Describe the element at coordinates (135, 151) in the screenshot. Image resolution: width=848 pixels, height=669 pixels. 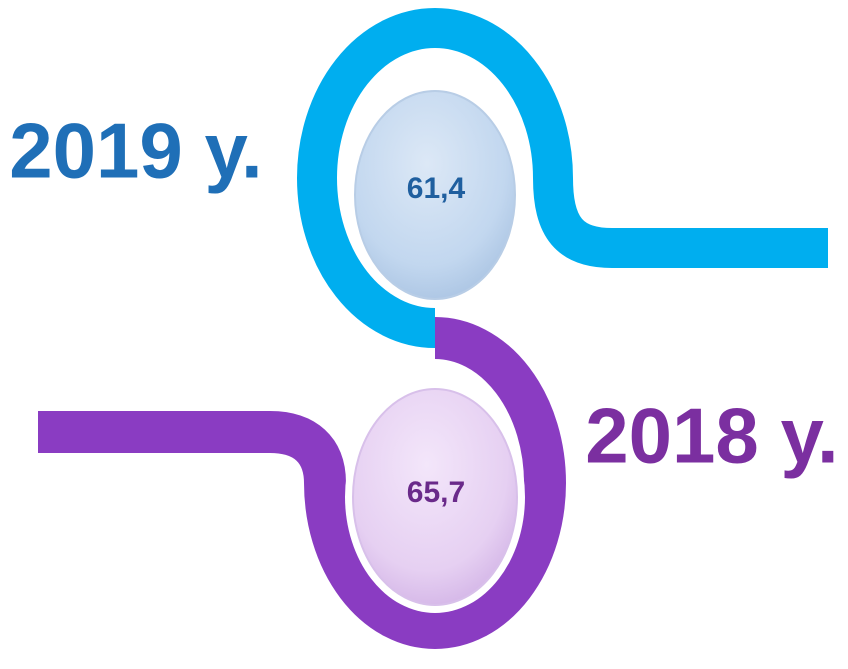
I see `year-label: 2019 у.` at that location.